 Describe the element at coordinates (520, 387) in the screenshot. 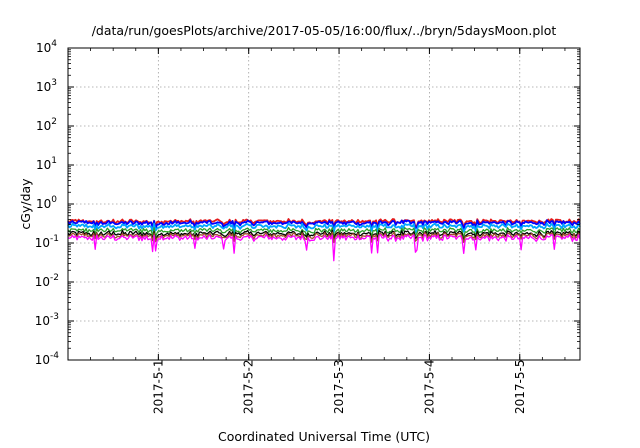

I see `x-tick-label: 2017-5-5` at that location.